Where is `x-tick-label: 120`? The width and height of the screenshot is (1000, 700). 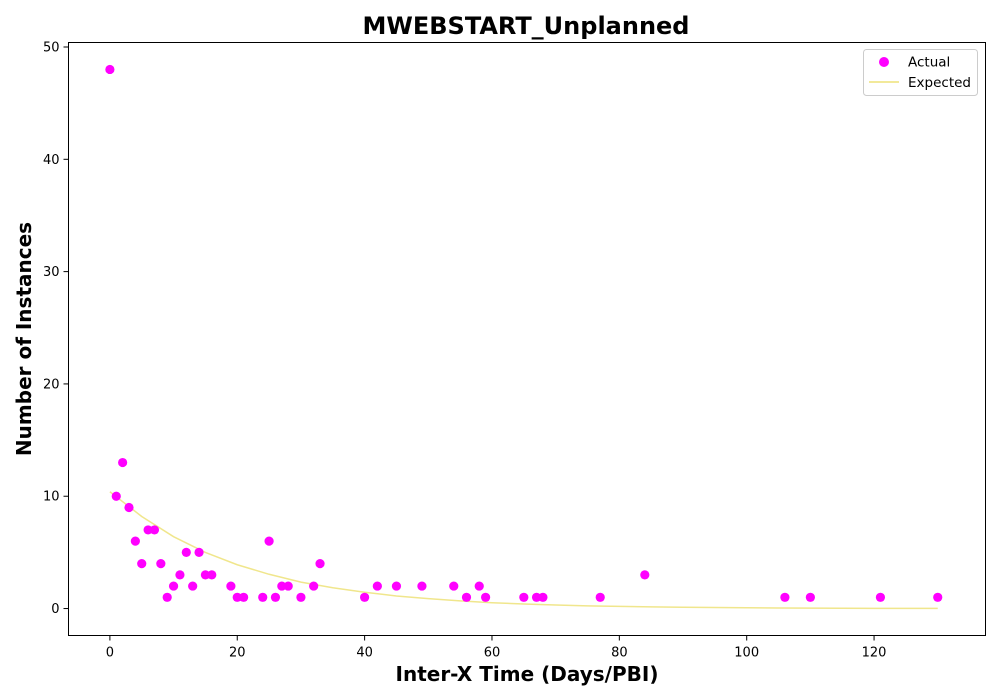
x-tick-label: 120 is located at coordinates (874, 653).